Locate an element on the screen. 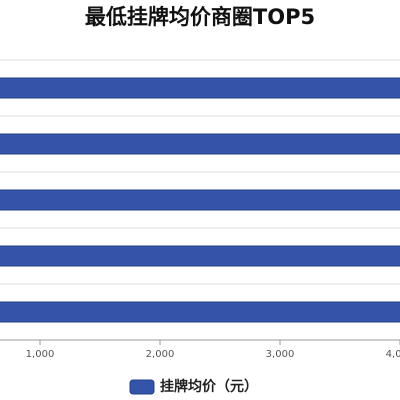 This screenshot has height=400, width=400. x-tick-label: 2,000 is located at coordinates (160, 354).